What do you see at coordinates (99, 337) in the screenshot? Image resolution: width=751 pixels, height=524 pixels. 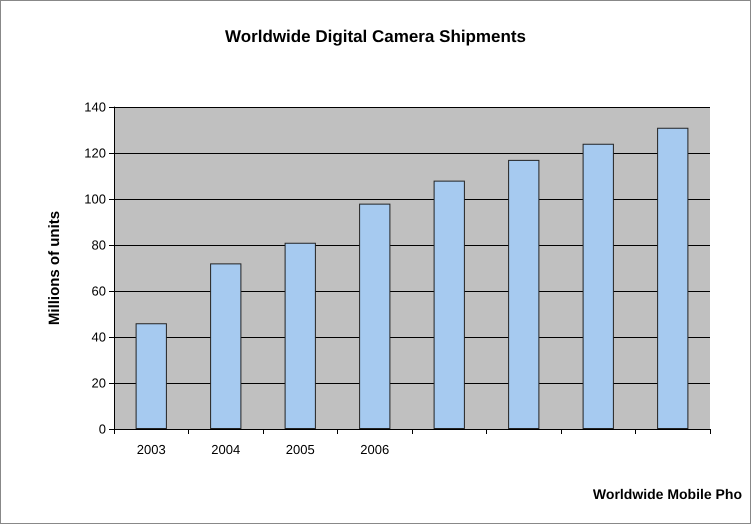 I see `y-tick-label: 40` at bounding box center [99, 337].